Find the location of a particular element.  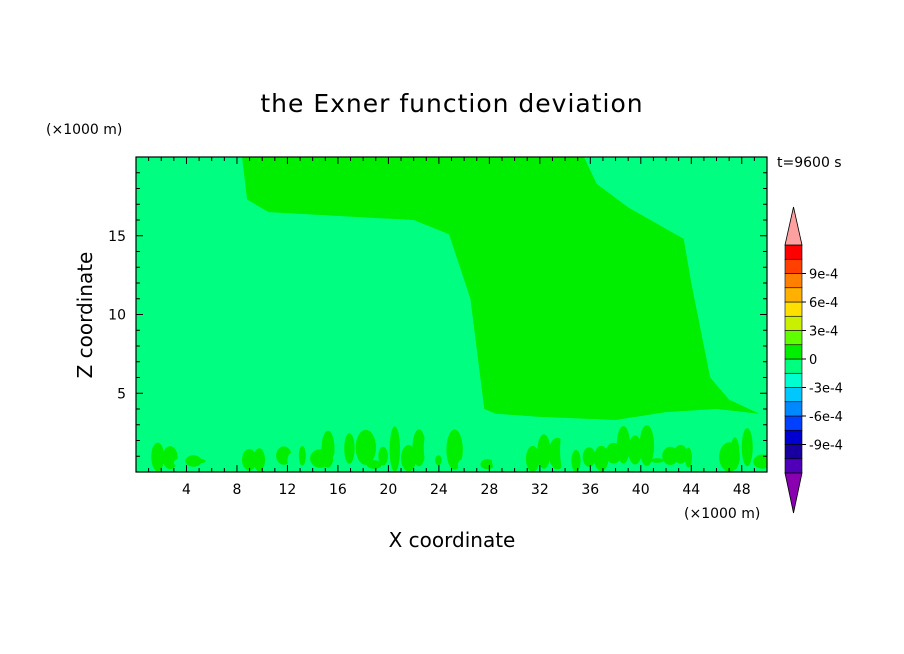

colorbar-under-arrow is located at coordinates (793, 493).